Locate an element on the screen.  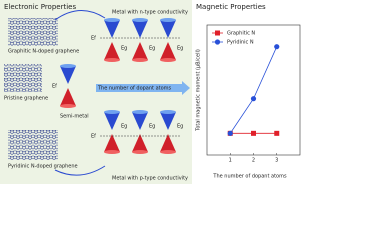
legend-label: Pyridinic N is located at coordinates (240, 43).